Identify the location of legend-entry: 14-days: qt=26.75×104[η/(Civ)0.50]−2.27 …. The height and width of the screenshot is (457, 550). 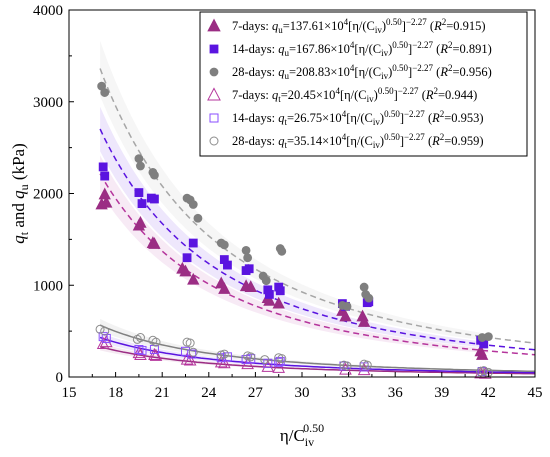
(358, 118).